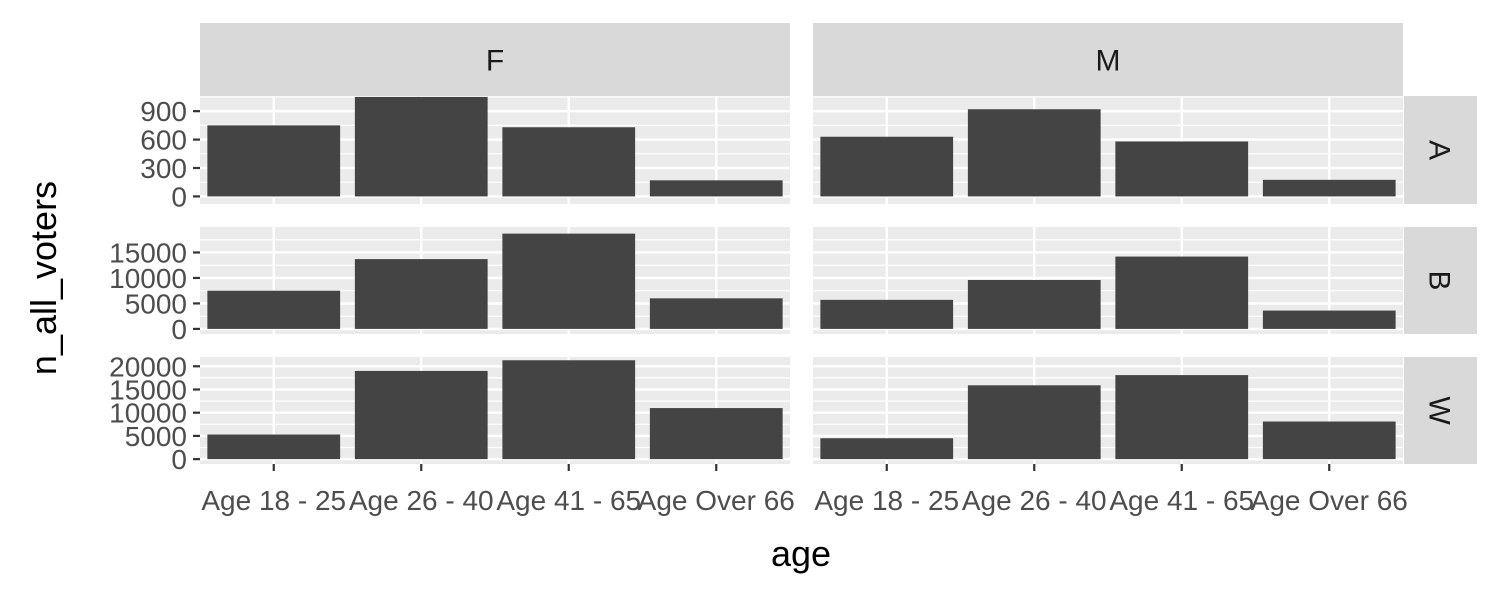  I want to click on panel-m-a, so click(1108, 150).